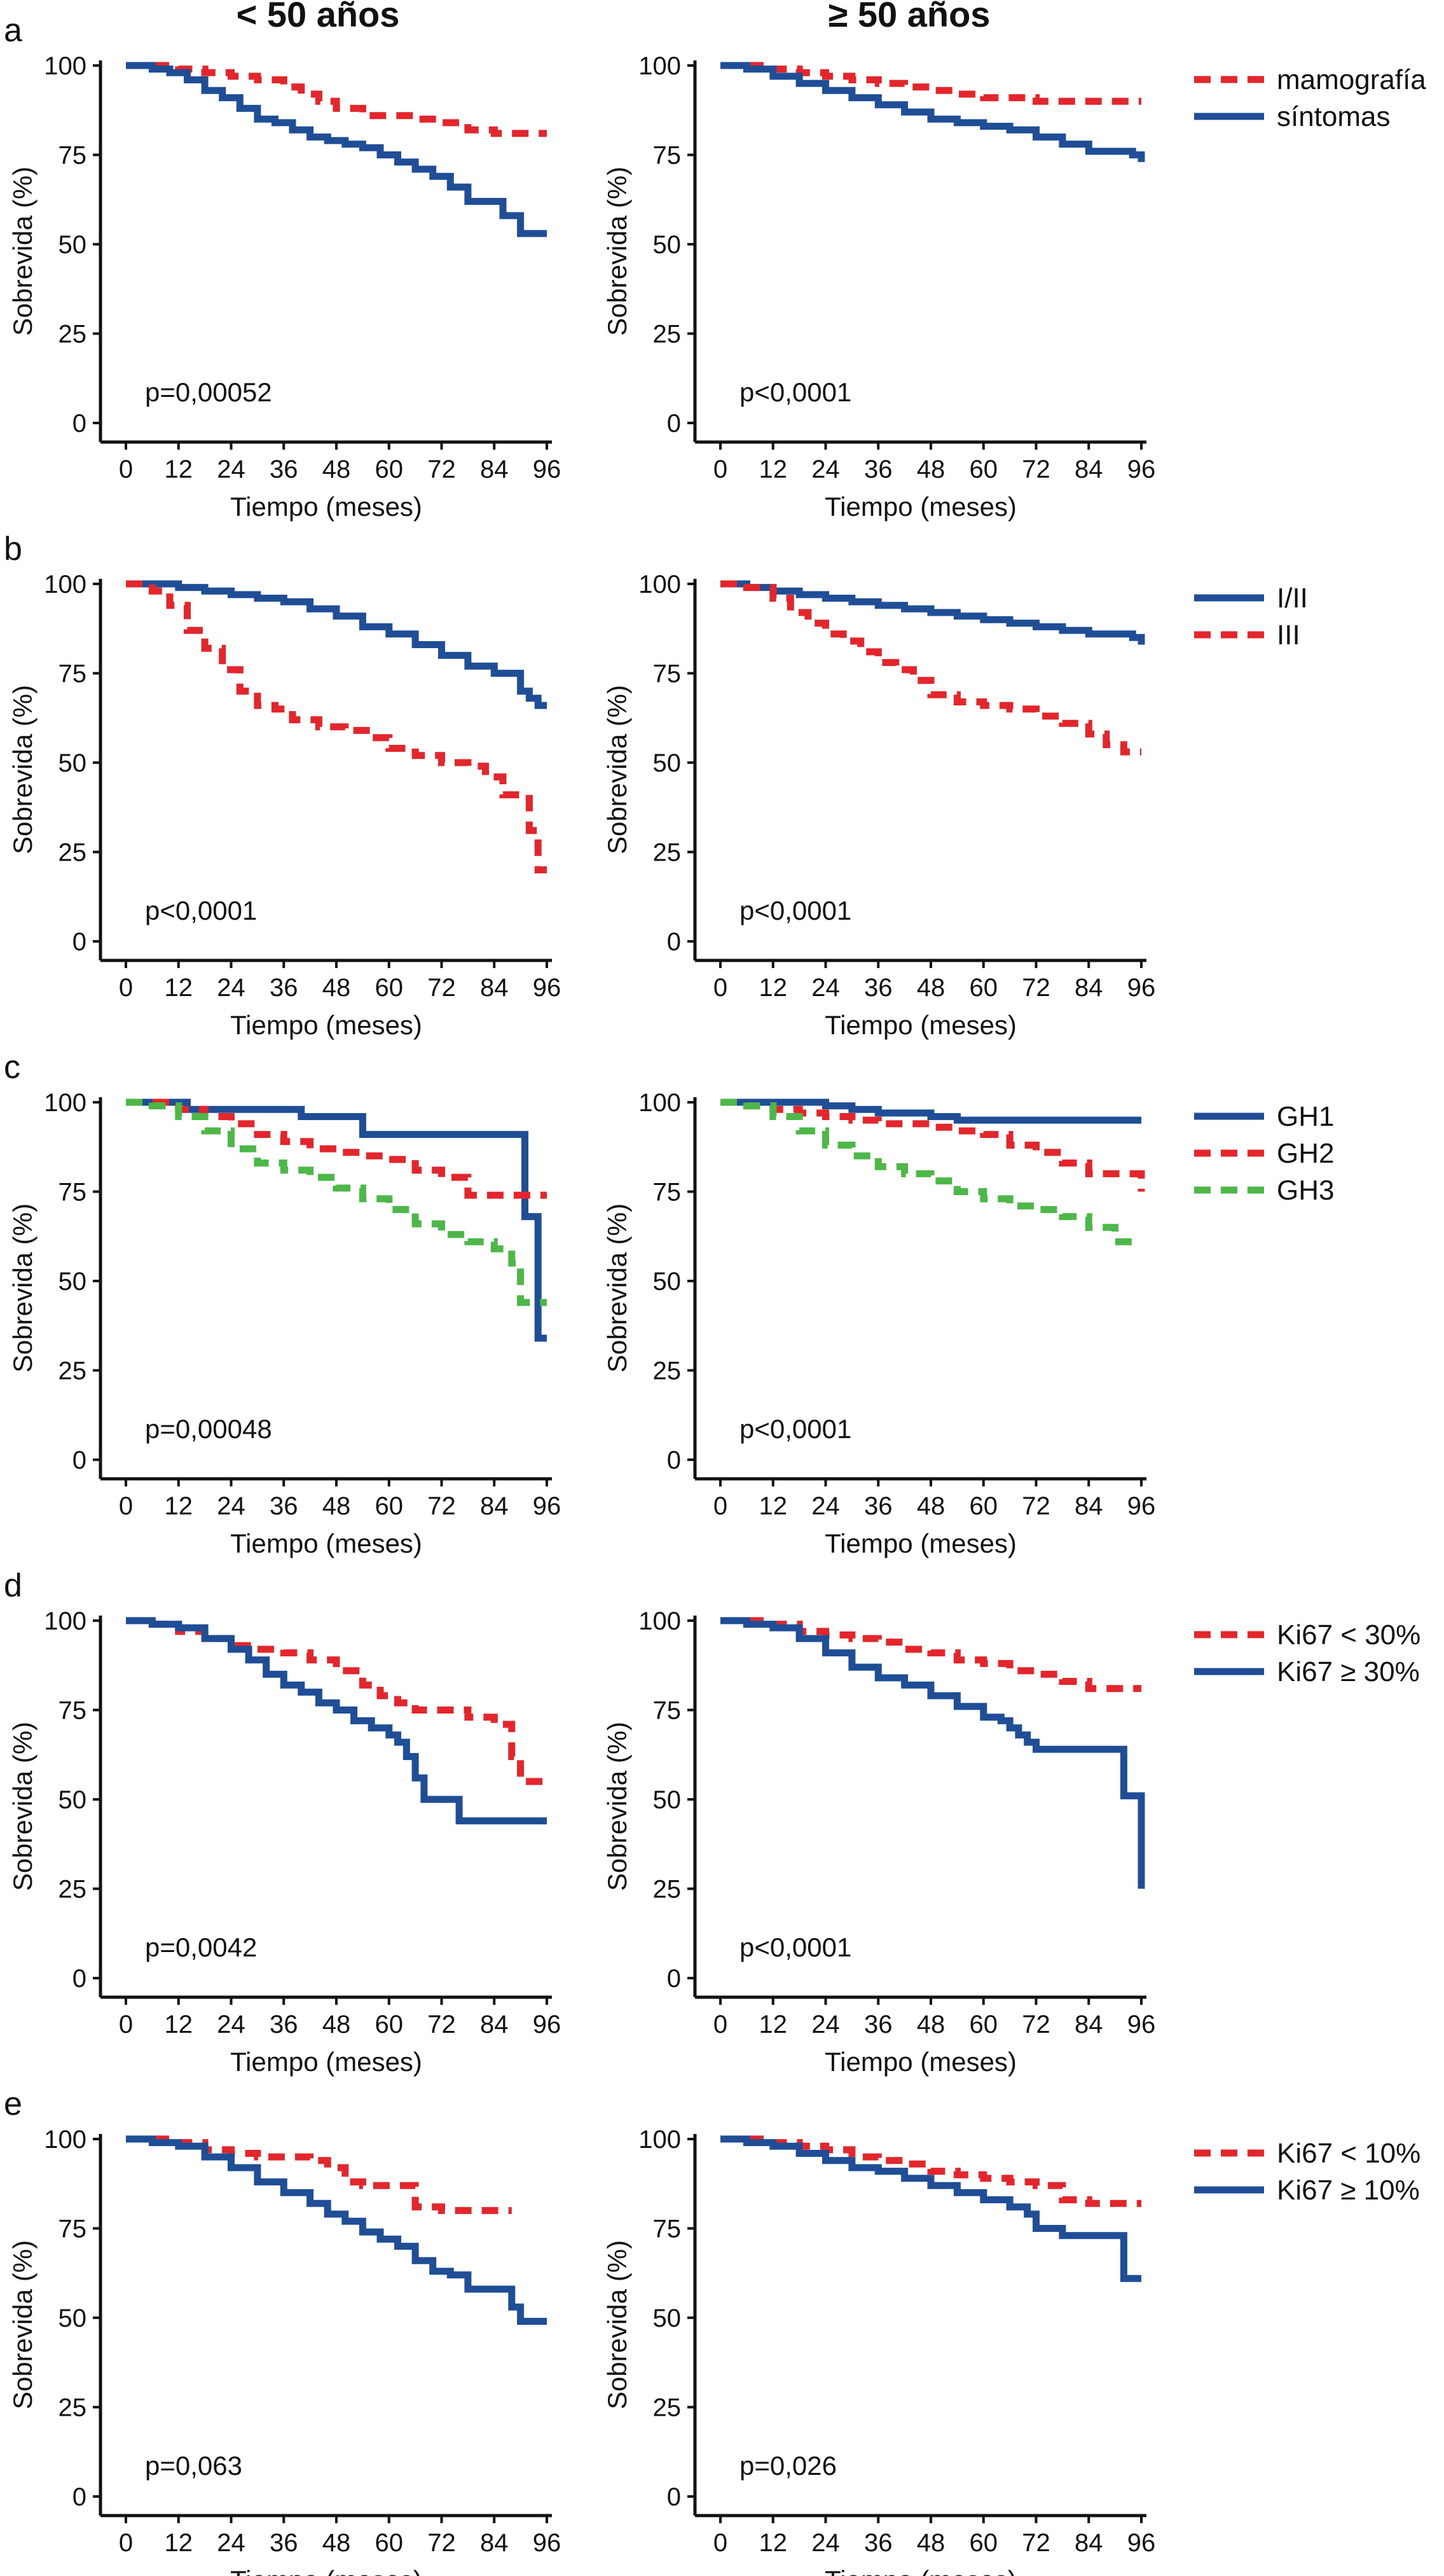  I want to click on p-value-annotation: p=0,026, so click(788, 2466).